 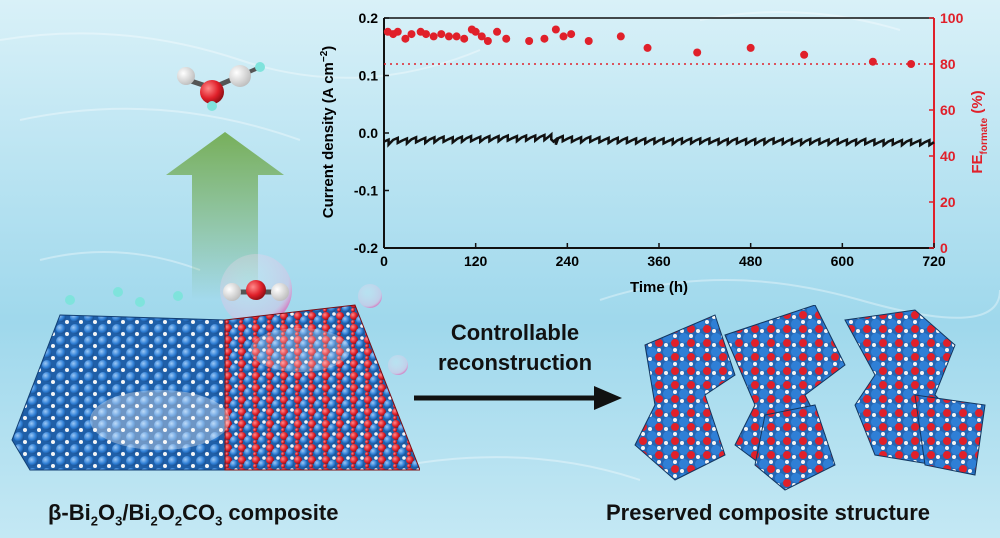 What do you see at coordinates (659, 261) in the screenshot?
I see `x-tick-label: 360` at bounding box center [659, 261].